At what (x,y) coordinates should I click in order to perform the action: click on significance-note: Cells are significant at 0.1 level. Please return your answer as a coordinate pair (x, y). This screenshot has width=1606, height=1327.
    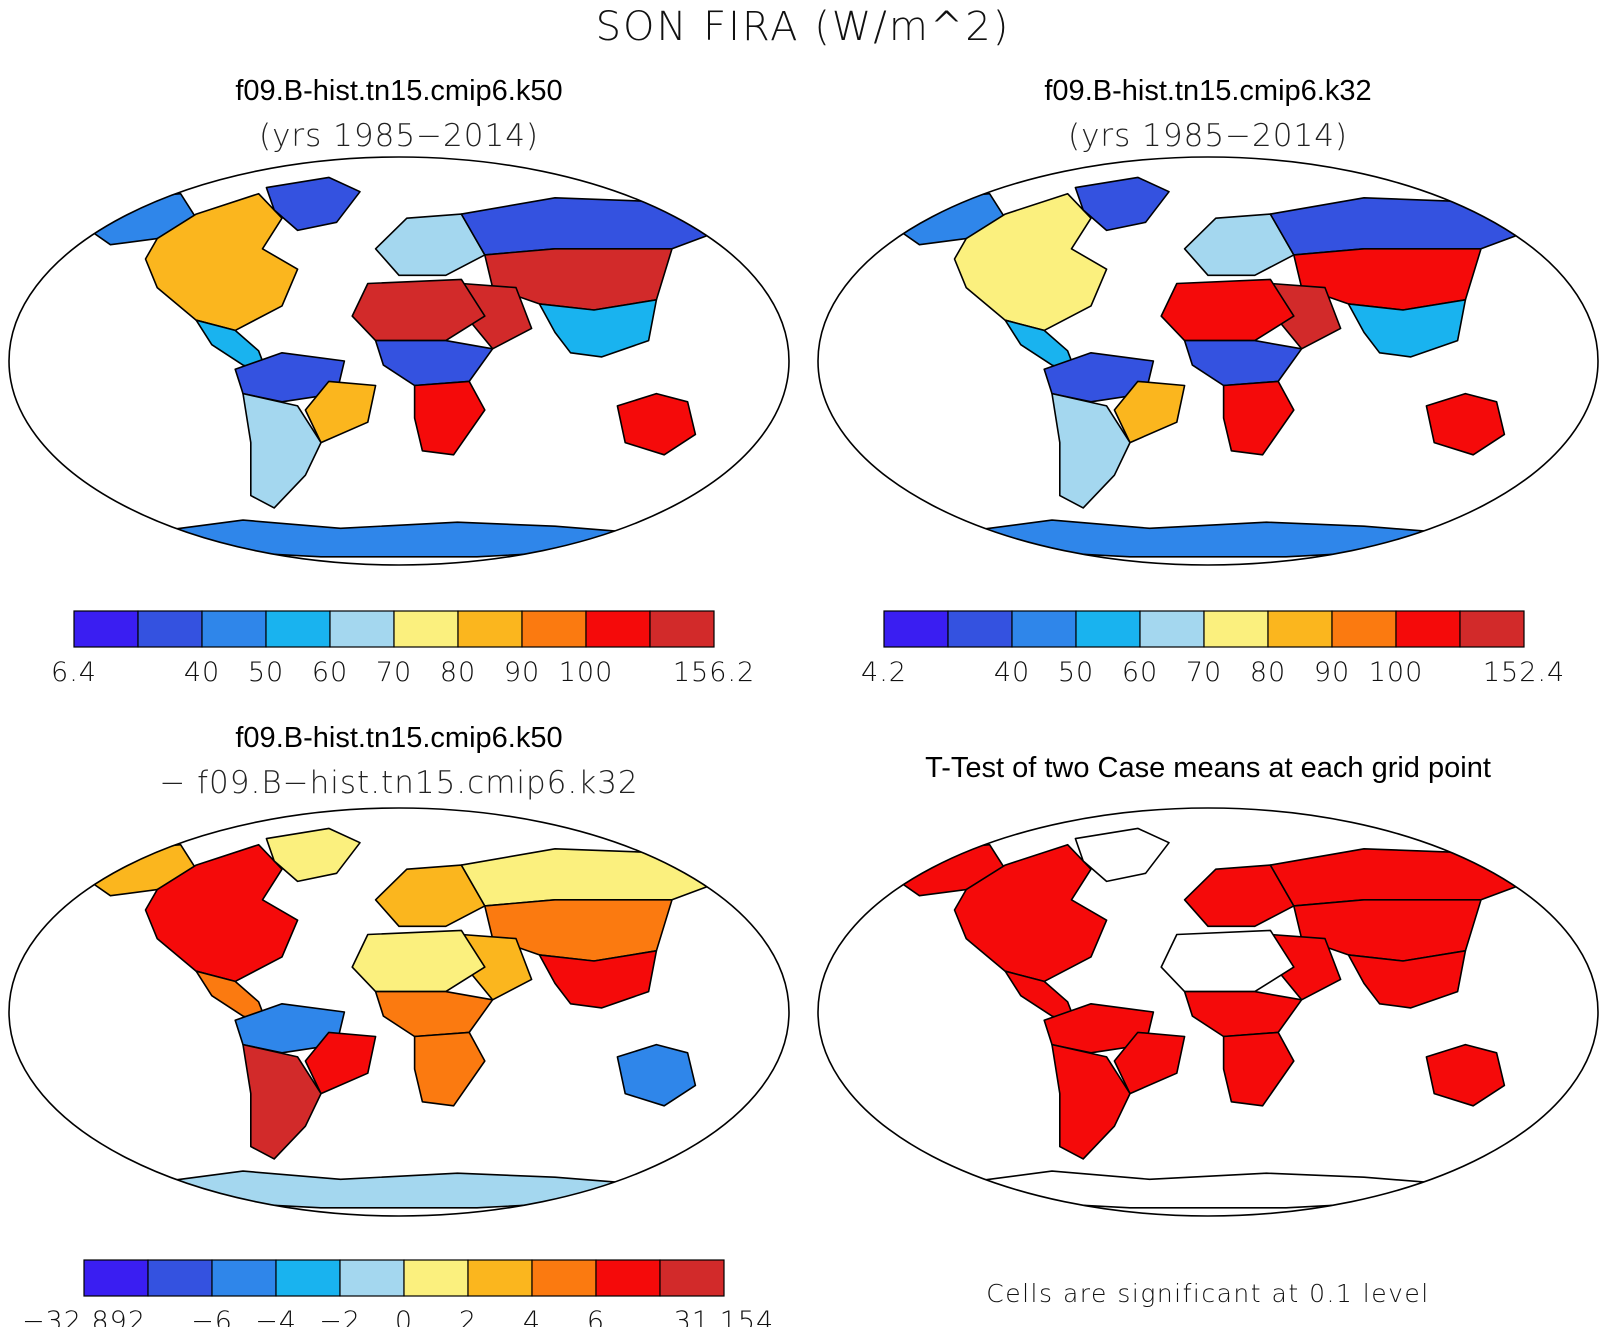
    Looking at the image, I should click on (1207, 1293).